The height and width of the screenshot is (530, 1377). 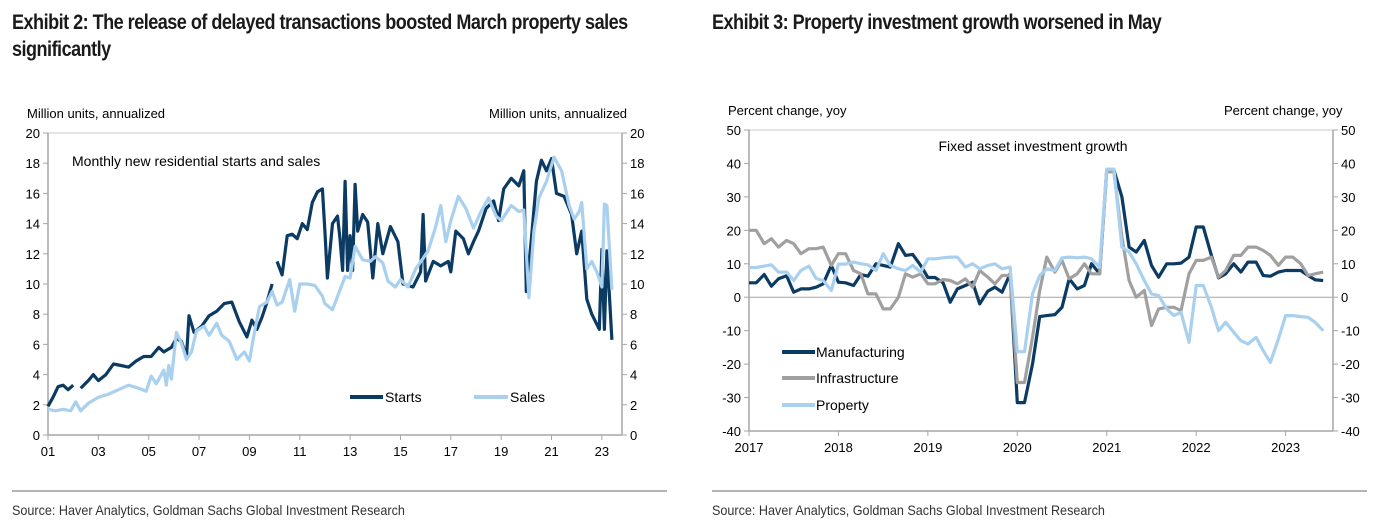 I want to click on exhibit2-y-tick-label-right: 18, so click(x=637, y=163).